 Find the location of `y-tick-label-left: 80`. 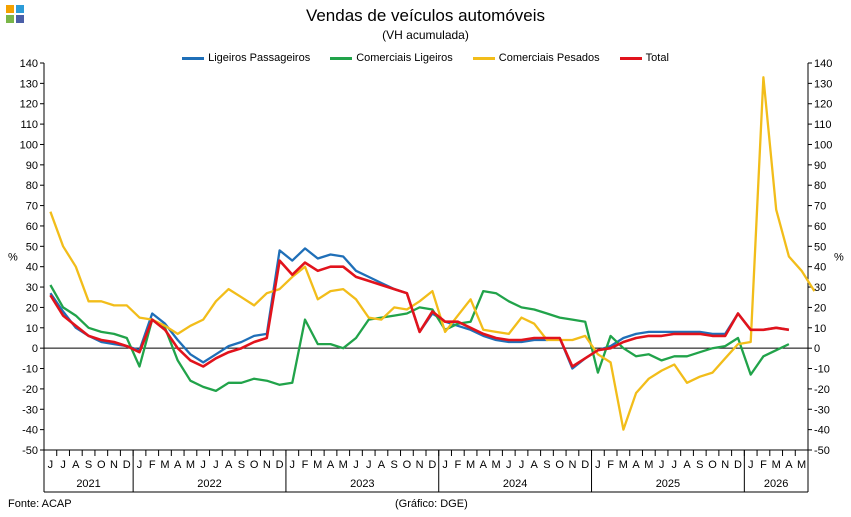

y-tick-label-left: 80 is located at coordinates (32, 186).